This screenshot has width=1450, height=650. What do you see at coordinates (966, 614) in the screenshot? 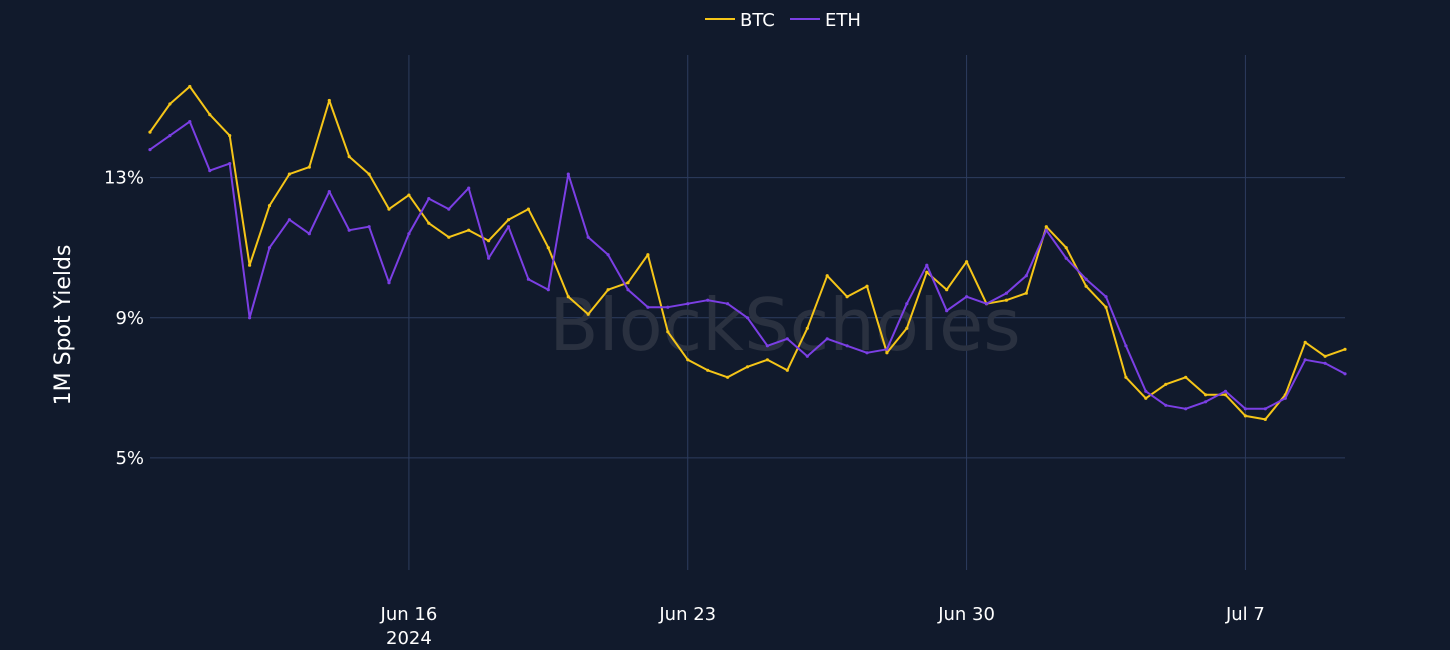
I see `x-tick-label: Jun 30` at bounding box center [966, 614].